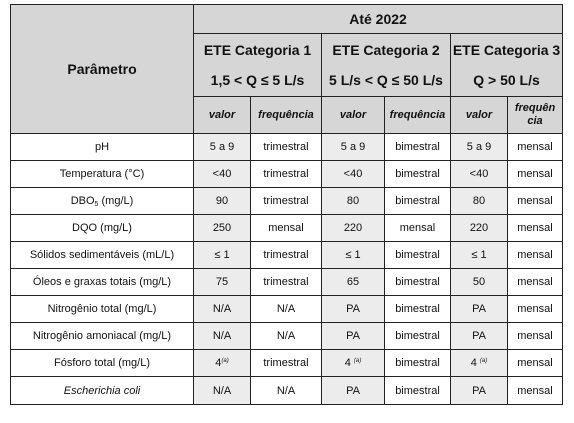 The height and width of the screenshot is (423, 574). I want to click on value-cell: 75, so click(222, 282).